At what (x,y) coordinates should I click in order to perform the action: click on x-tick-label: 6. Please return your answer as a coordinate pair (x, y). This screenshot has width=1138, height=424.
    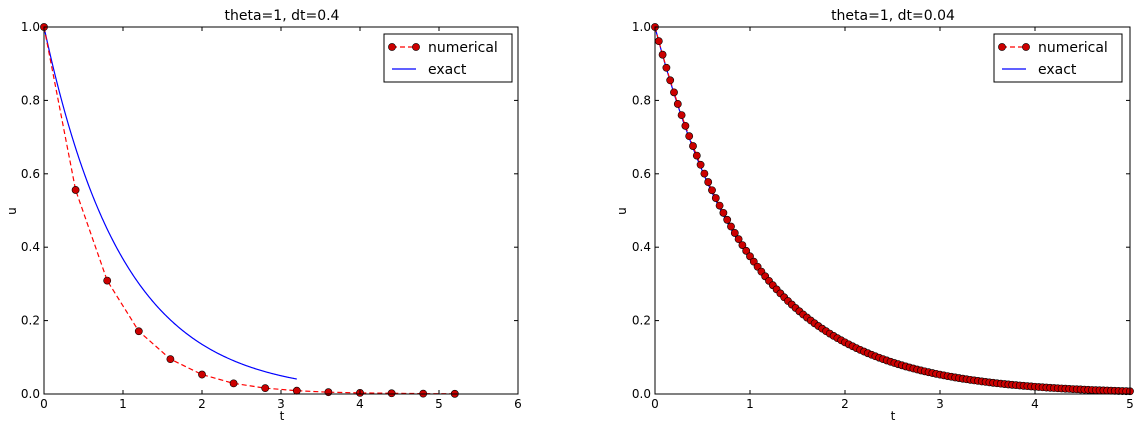
    Looking at the image, I should click on (518, 404).